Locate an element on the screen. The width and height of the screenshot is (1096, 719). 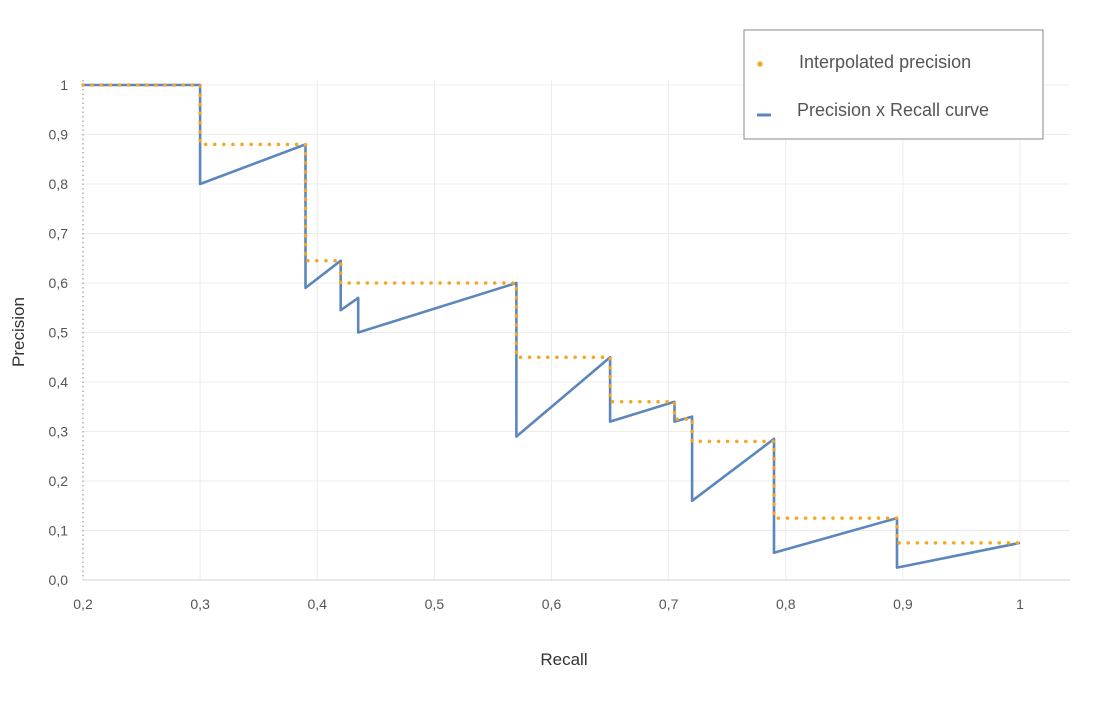
y-tick-label: 1 is located at coordinates (64, 85).